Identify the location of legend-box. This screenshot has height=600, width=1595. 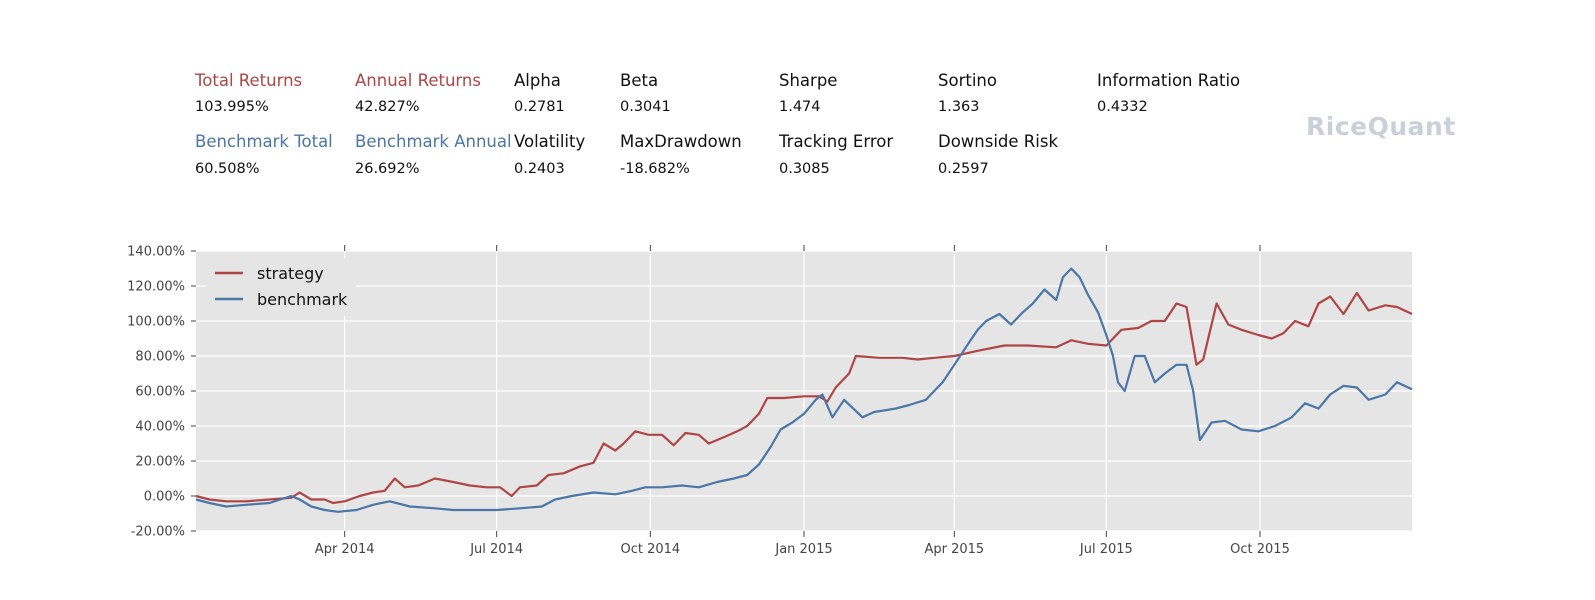
(281, 287).